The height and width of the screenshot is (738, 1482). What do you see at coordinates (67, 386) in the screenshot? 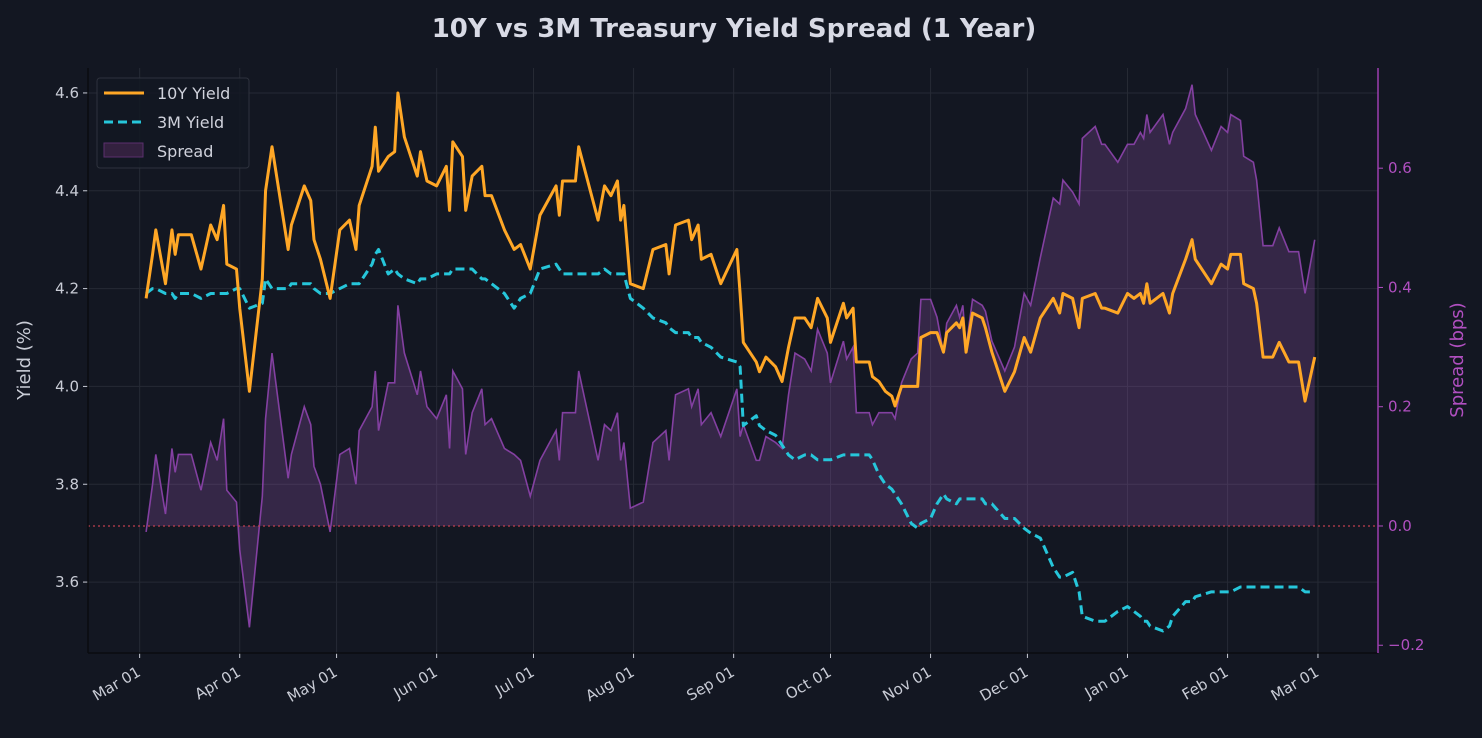
I see `y-tick-label: 4.0` at bounding box center [67, 386].